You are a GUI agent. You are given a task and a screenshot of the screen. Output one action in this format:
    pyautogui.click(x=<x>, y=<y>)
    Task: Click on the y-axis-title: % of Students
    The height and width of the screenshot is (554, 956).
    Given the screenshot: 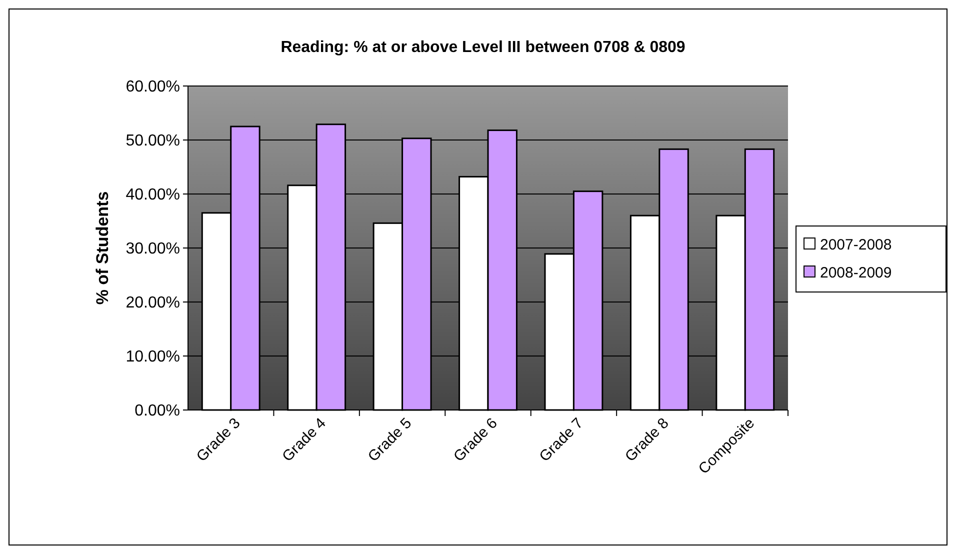 What is the action you would take?
    pyautogui.click(x=102, y=248)
    